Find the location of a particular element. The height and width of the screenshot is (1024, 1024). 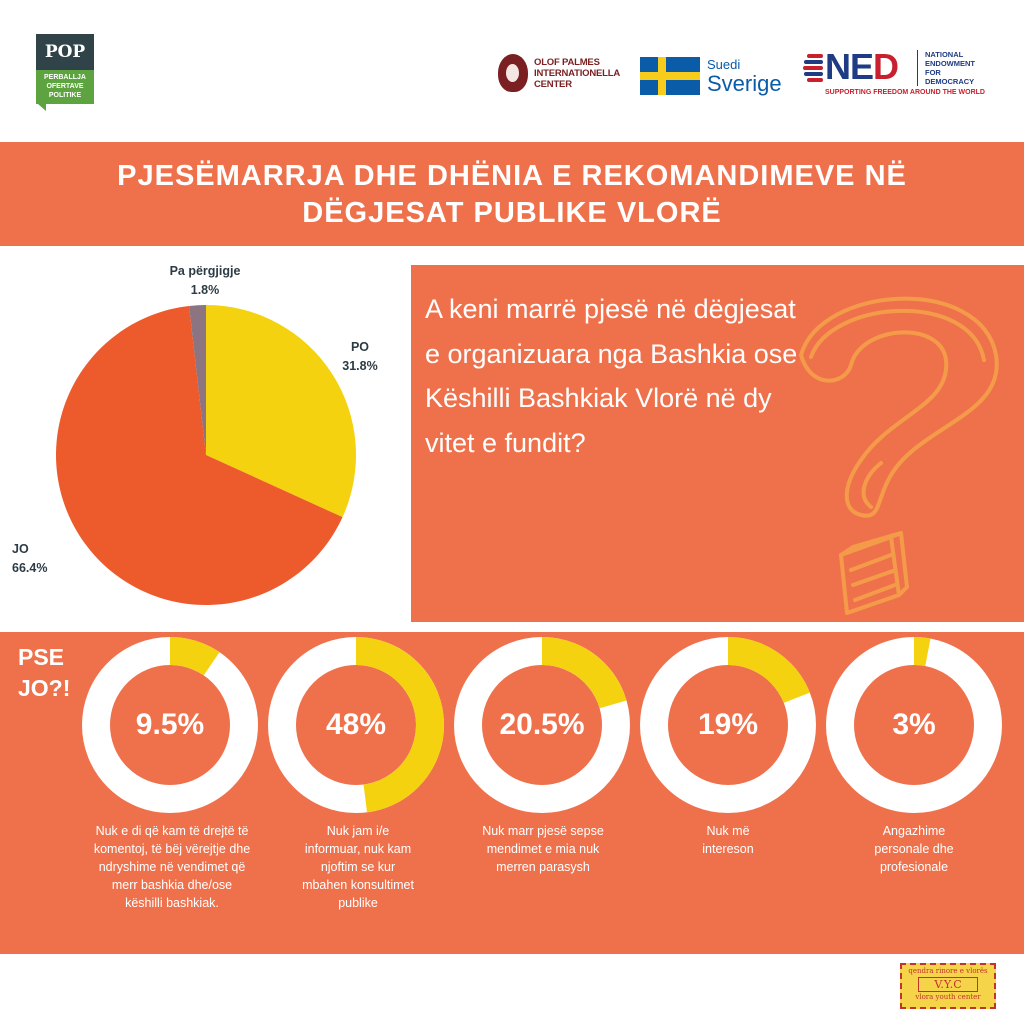

pie-slice-po is located at coordinates (281, 411).